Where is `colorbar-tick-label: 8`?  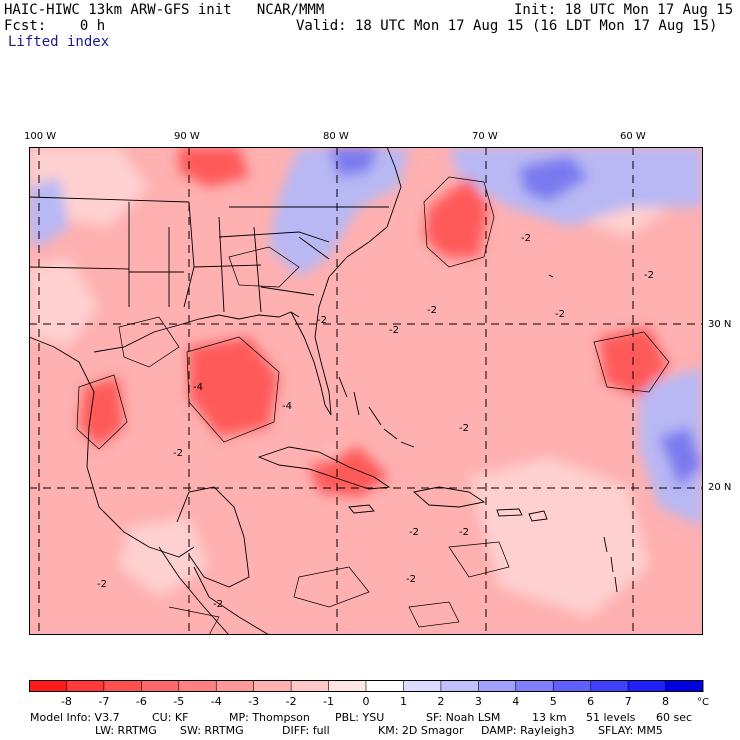 colorbar-tick-label: 8 is located at coordinates (665, 701).